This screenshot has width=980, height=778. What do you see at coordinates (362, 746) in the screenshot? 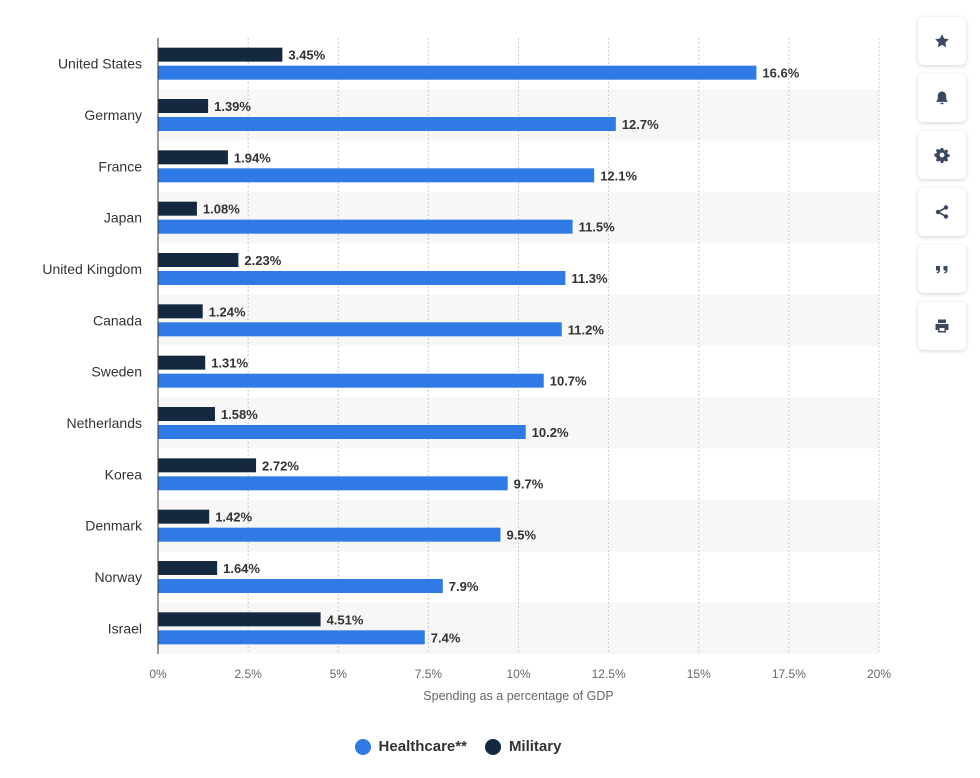
I see `legend-marker-healthcare` at bounding box center [362, 746].